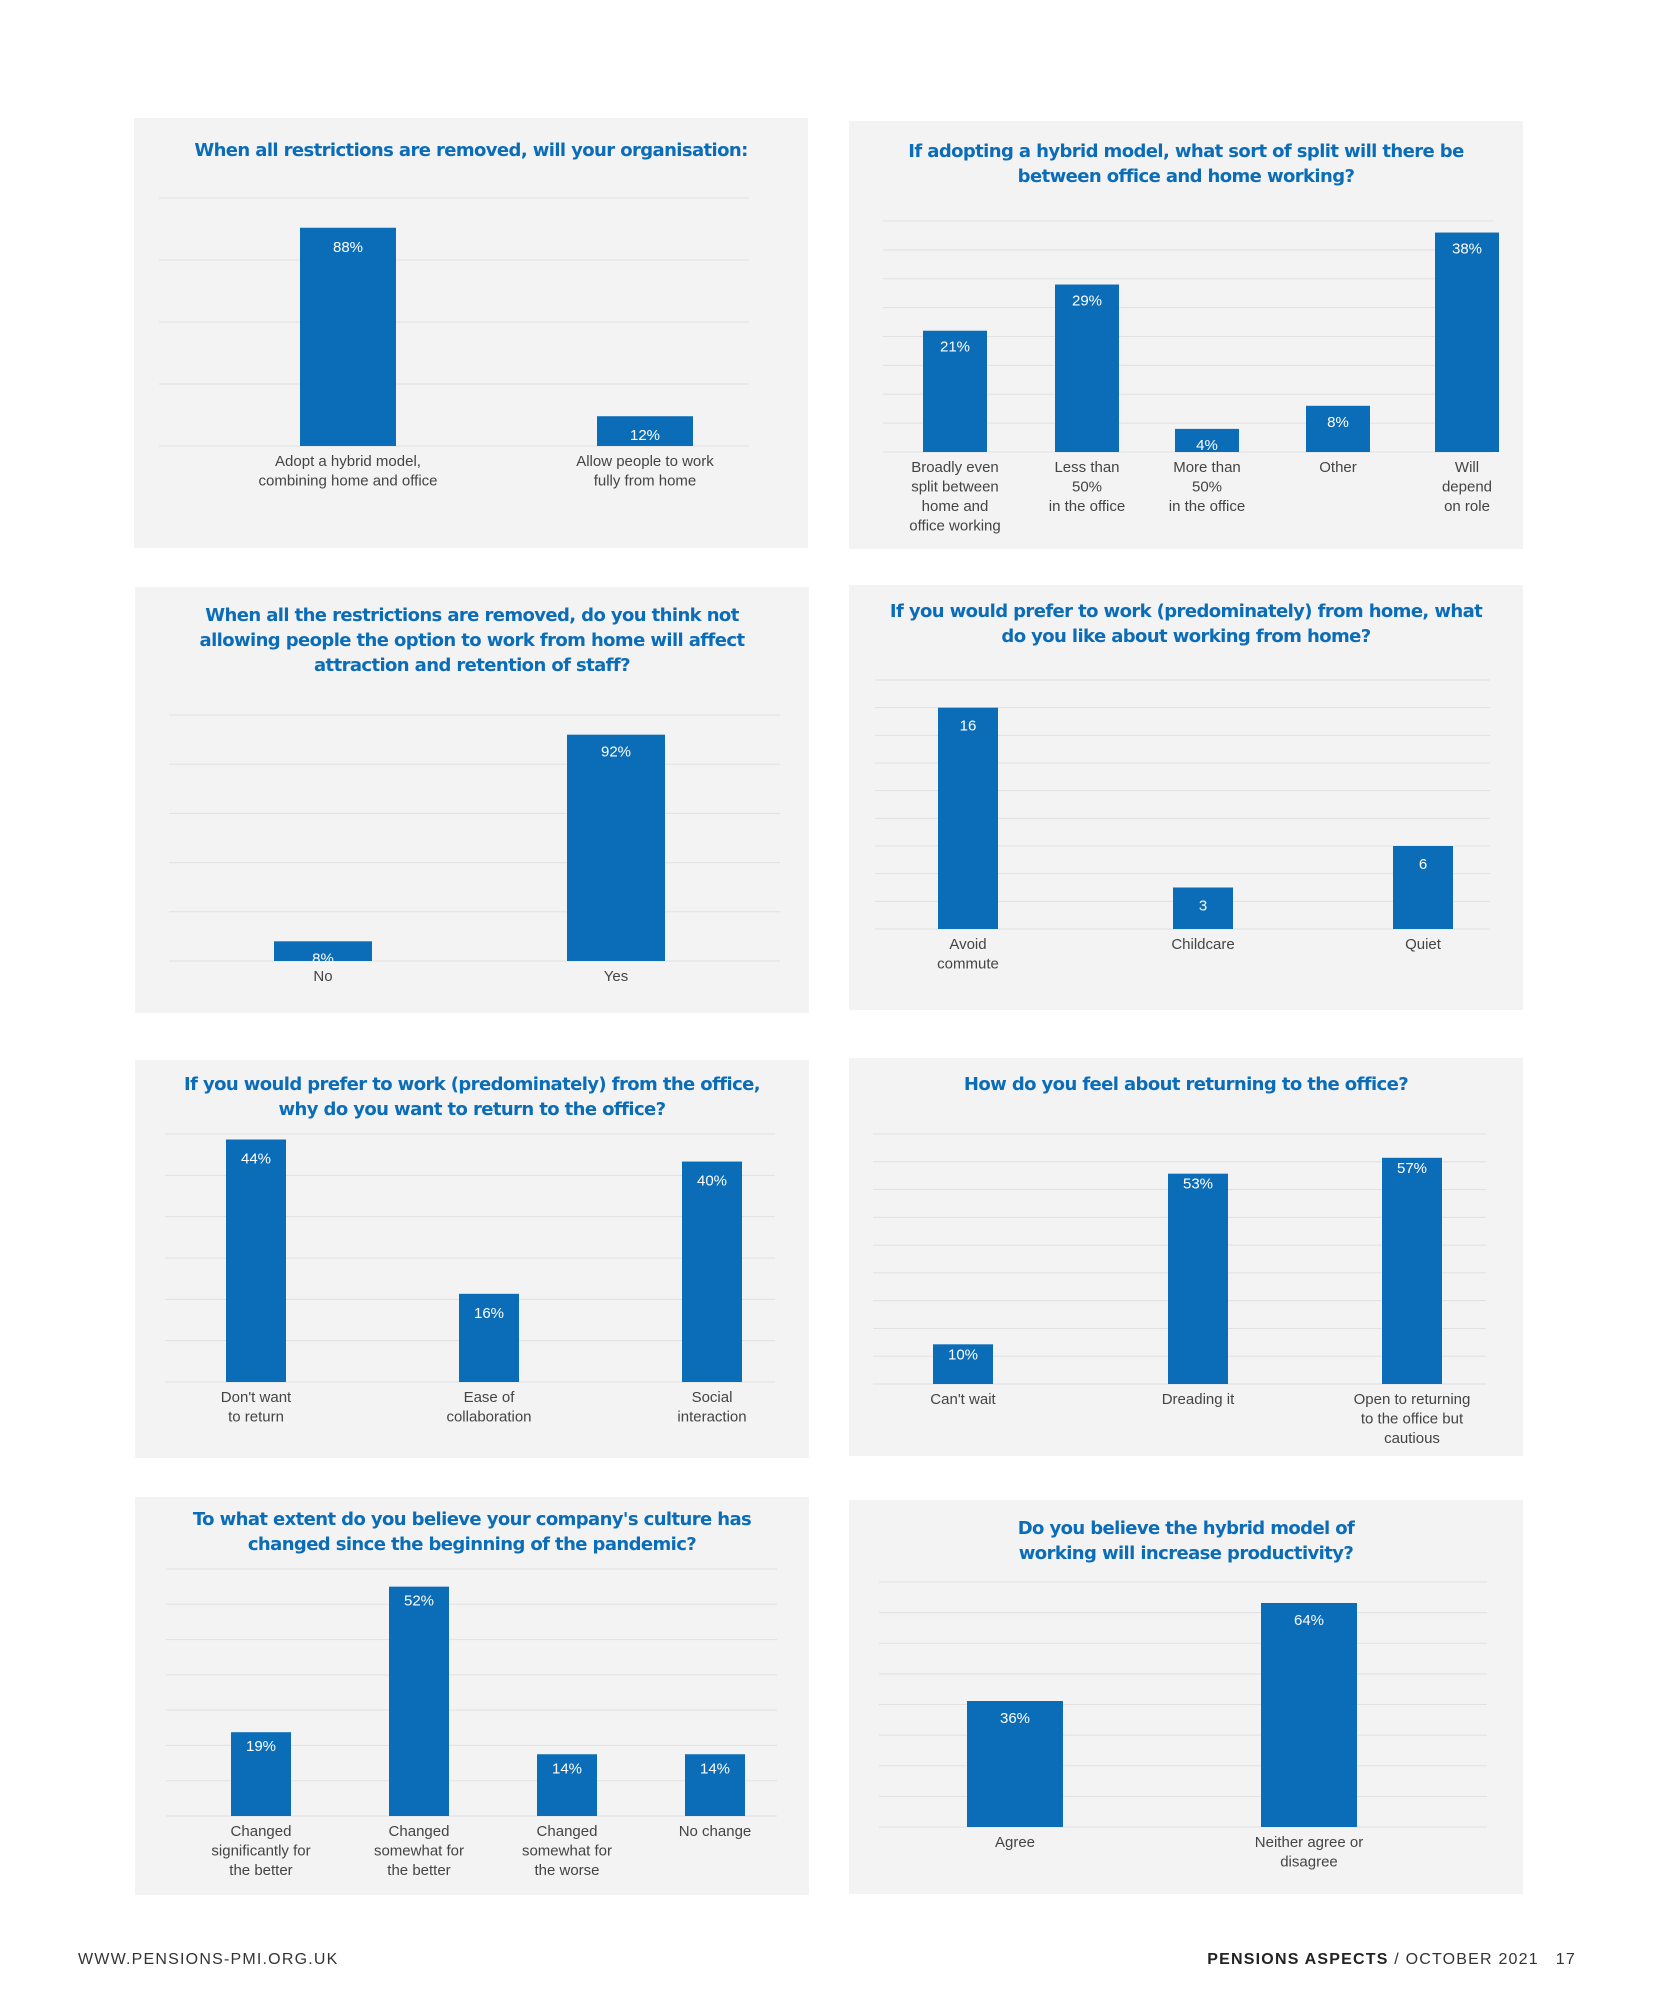  What do you see at coordinates (1412, 1168) in the screenshot?
I see `data-label: 57%` at bounding box center [1412, 1168].